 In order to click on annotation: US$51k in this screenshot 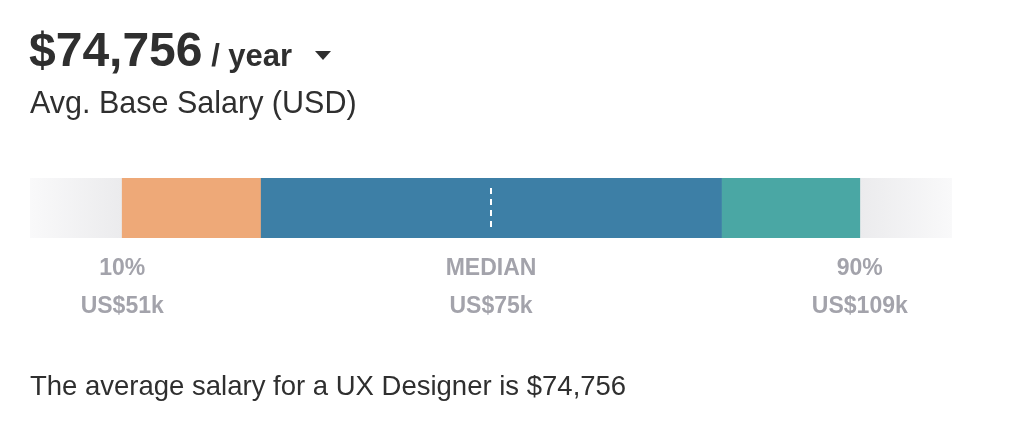, I will do `click(122, 305)`.